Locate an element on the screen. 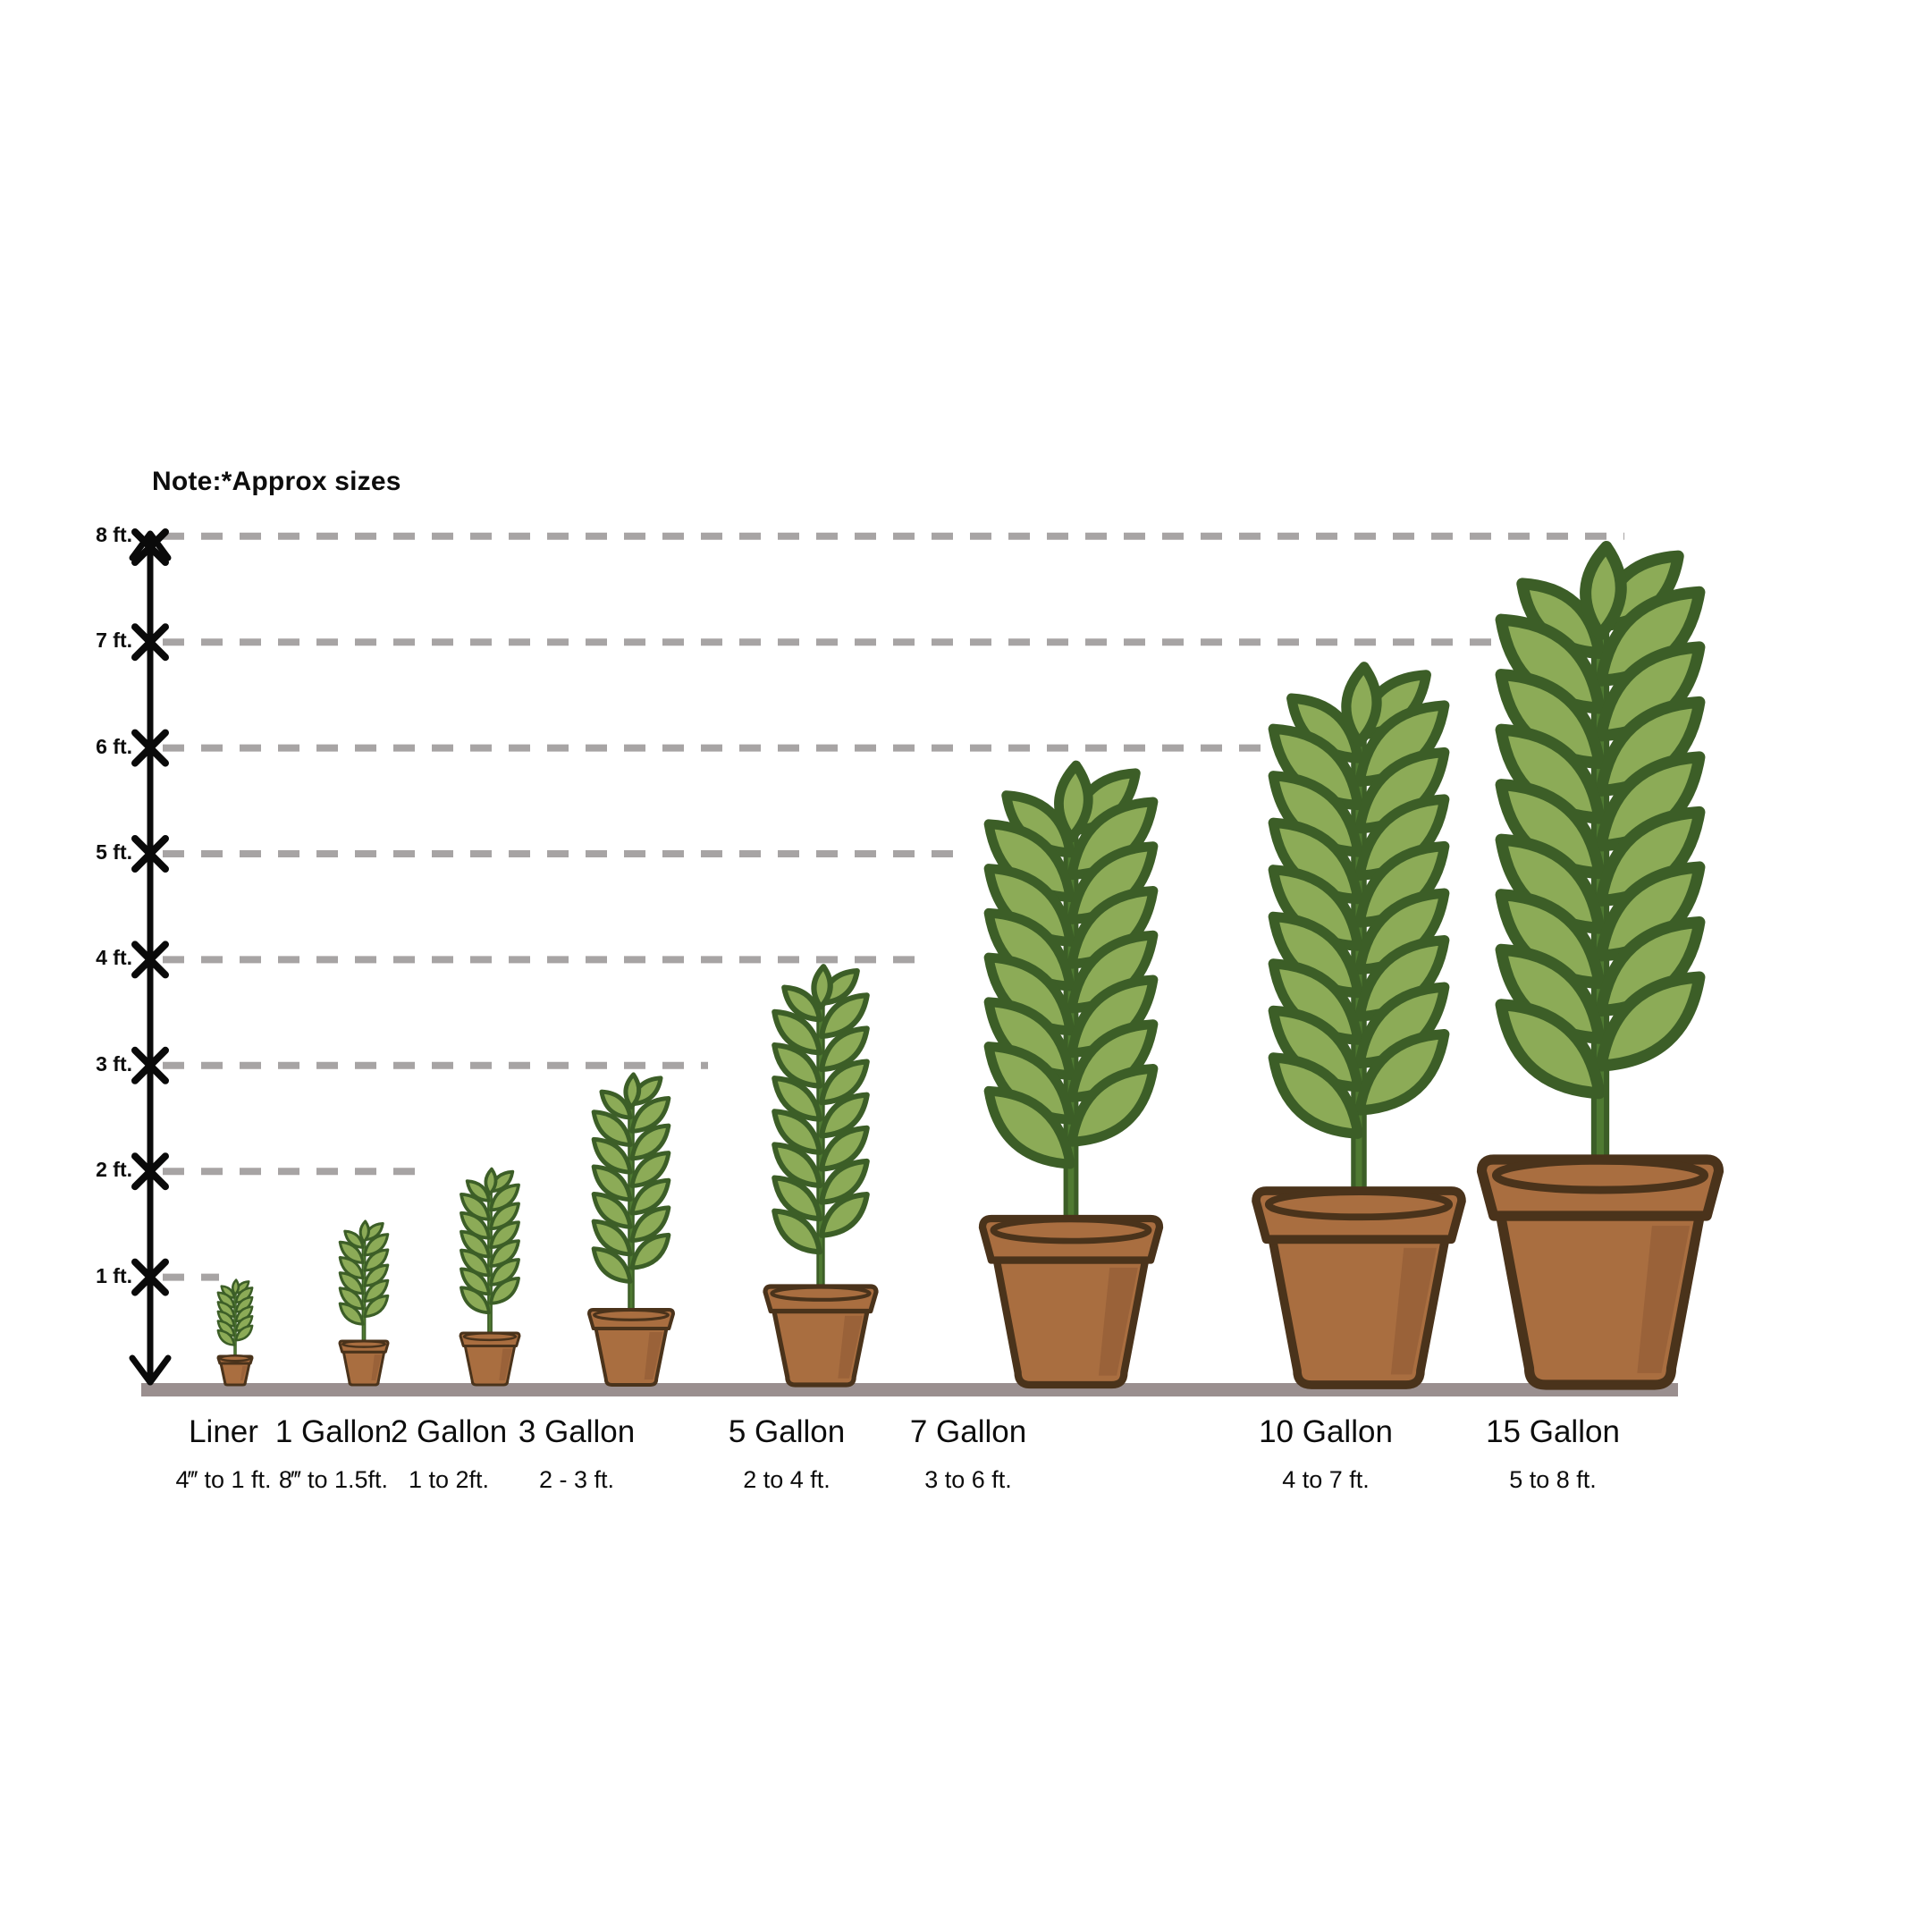  label-1-gallon: 1 Gallon is located at coordinates (333, 1431).